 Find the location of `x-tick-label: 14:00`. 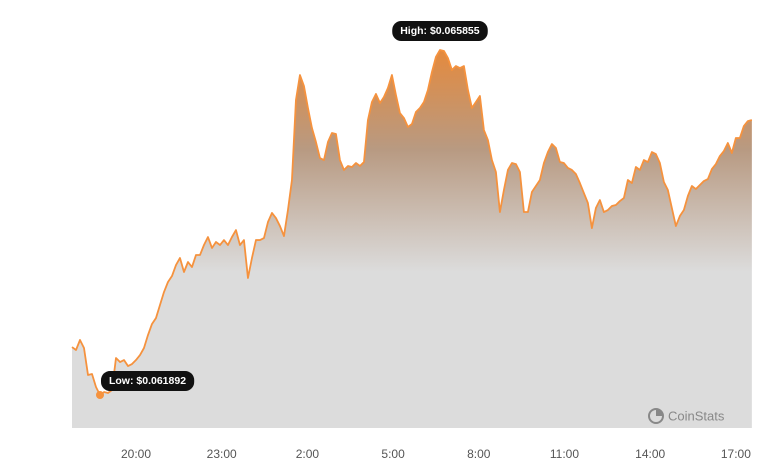

x-tick-label: 14:00 is located at coordinates (650, 454).